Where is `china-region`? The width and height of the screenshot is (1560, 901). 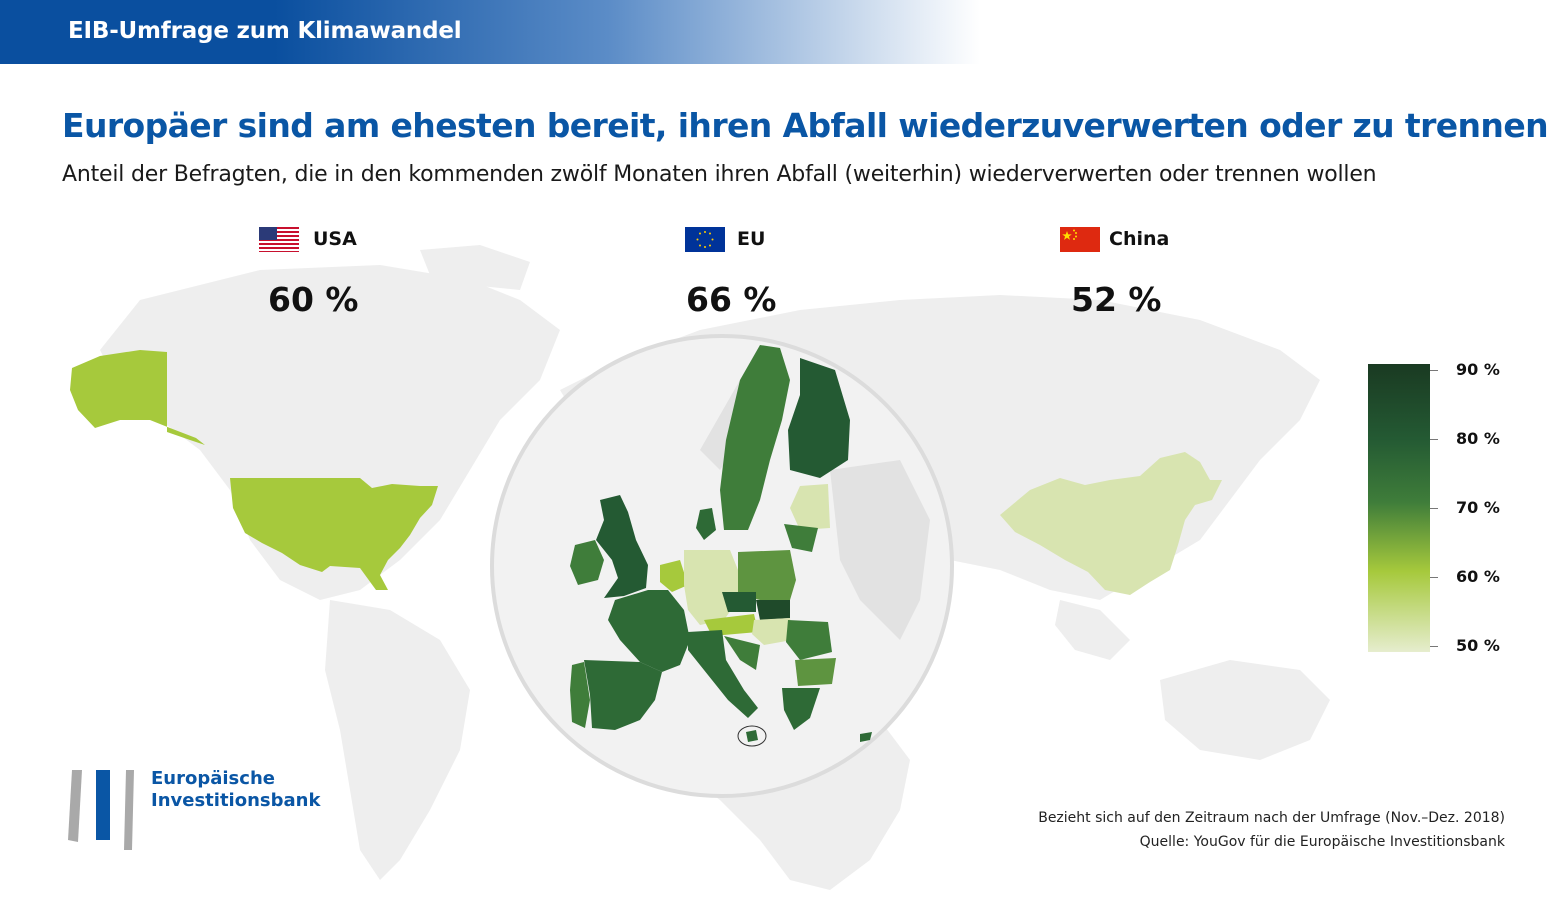
china-region is located at coordinates (1111, 523).